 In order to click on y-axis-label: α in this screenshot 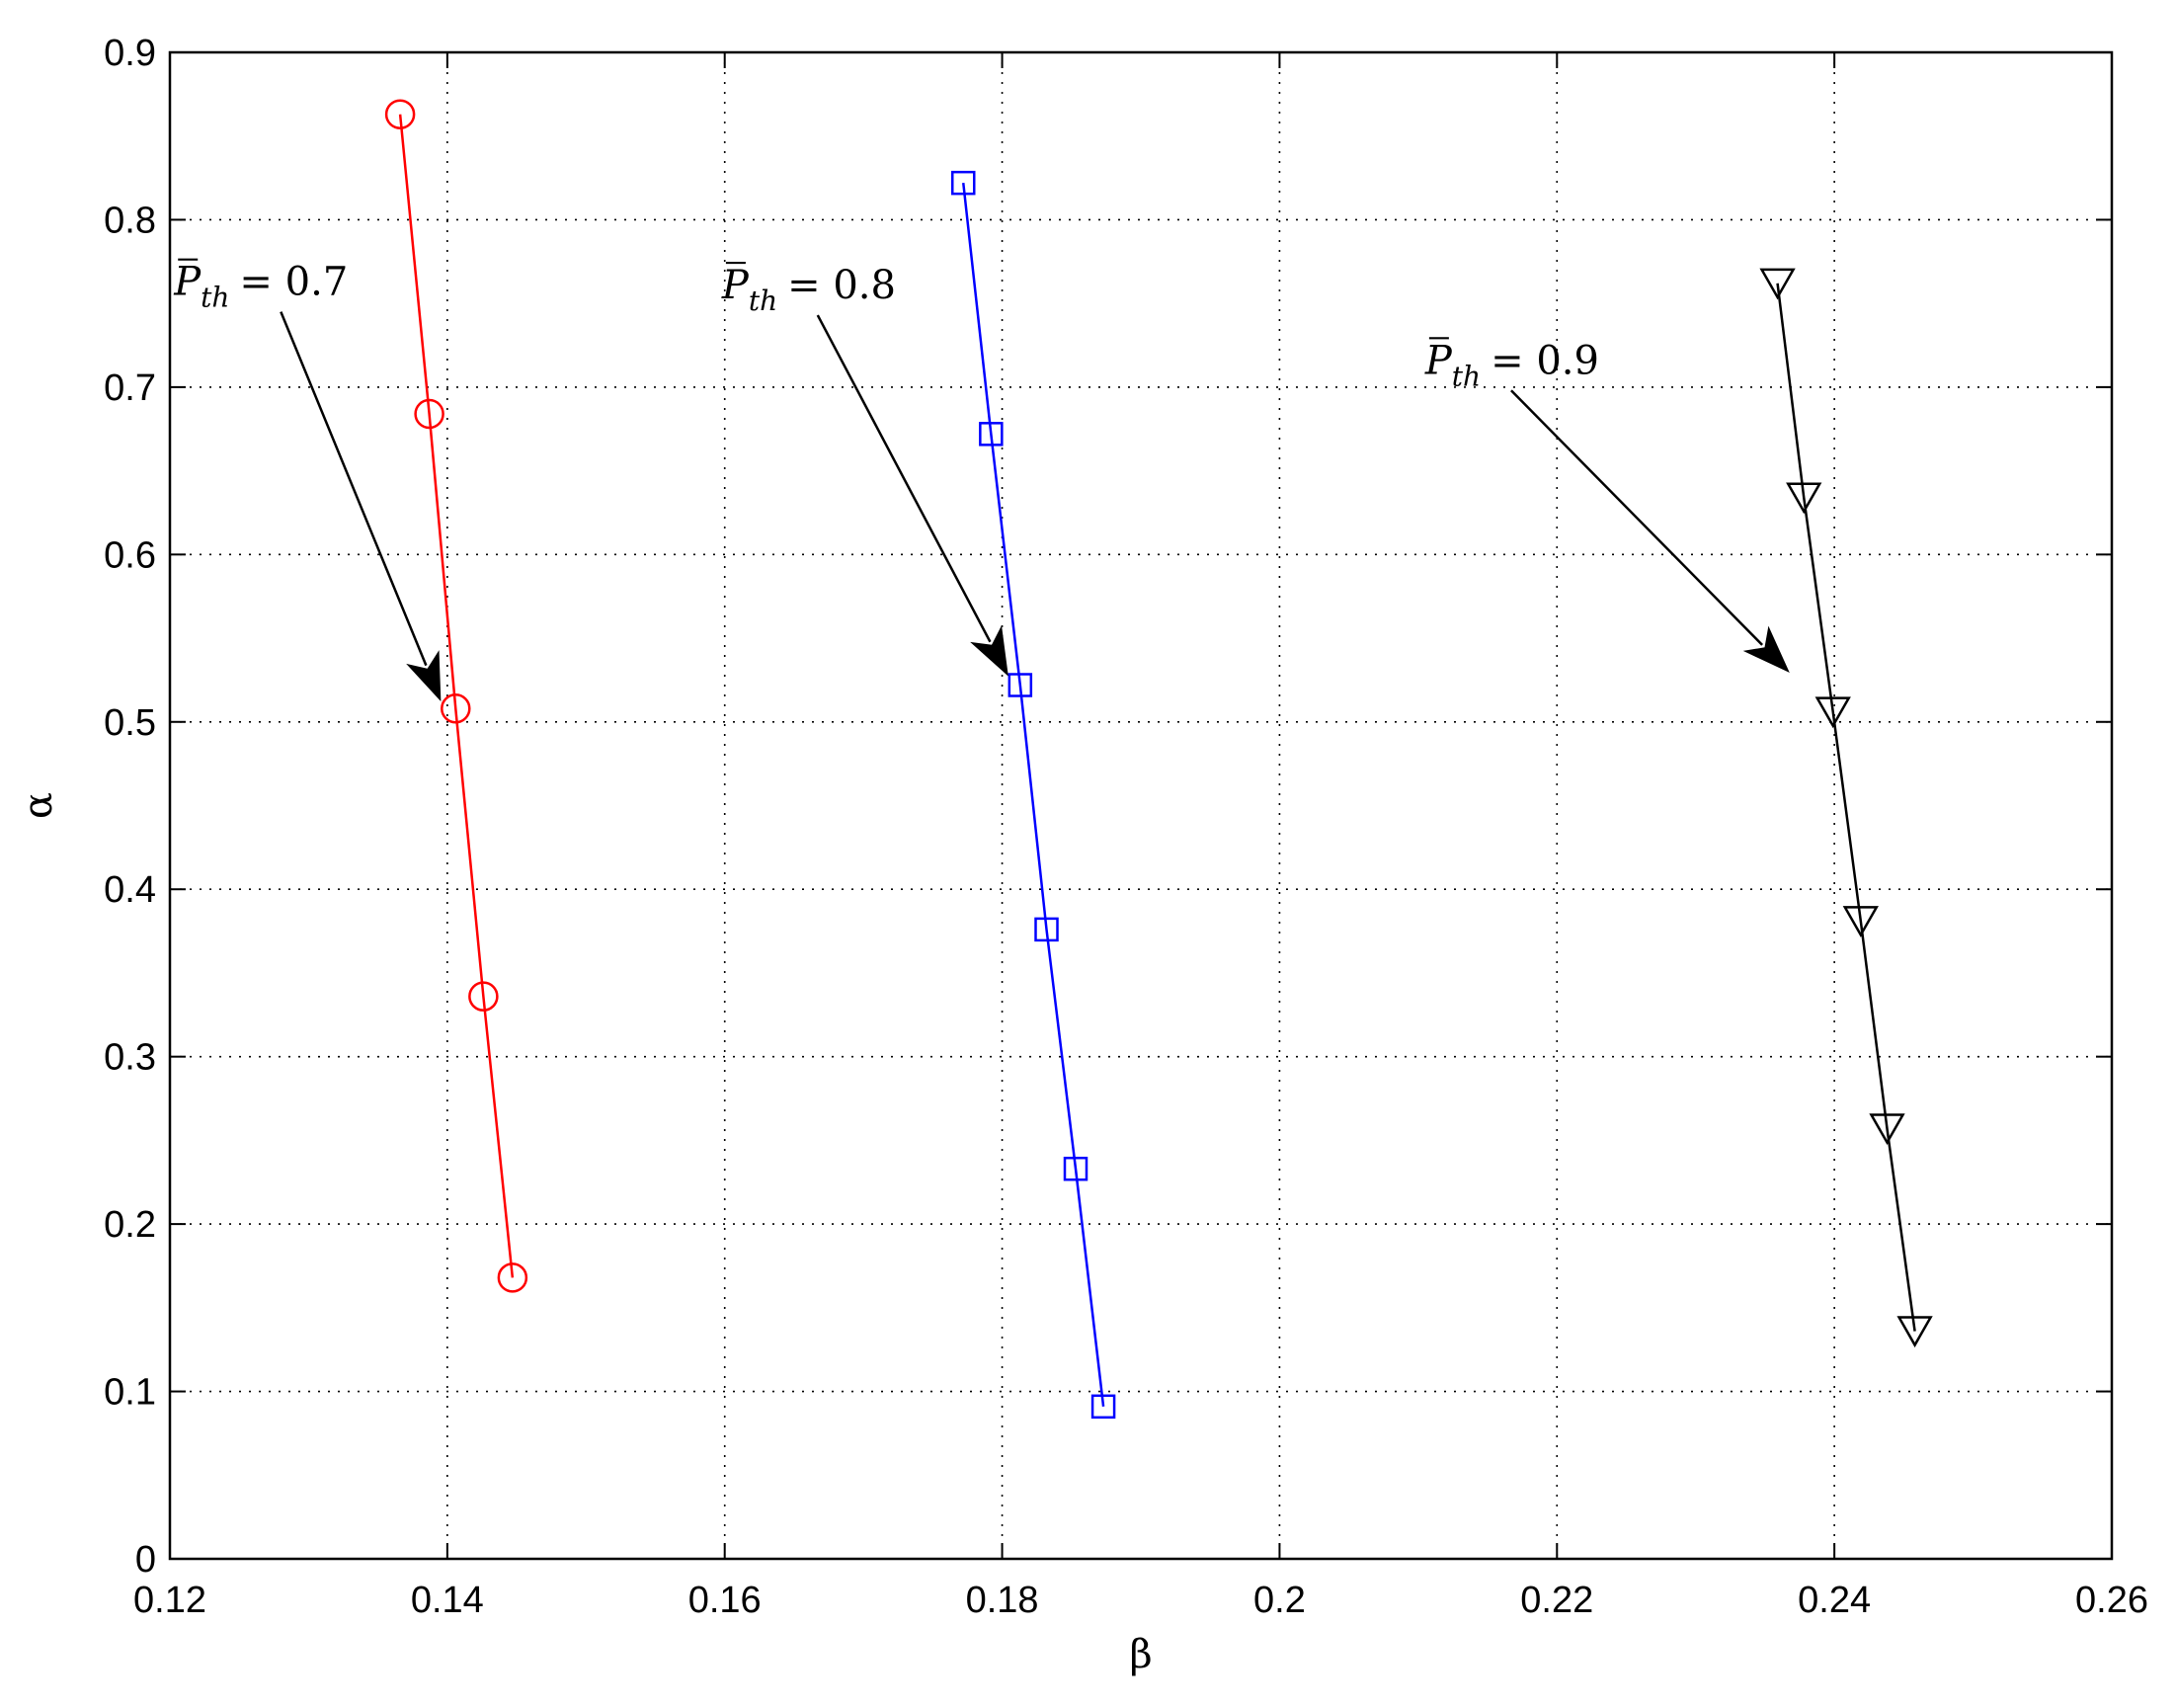, I will do `click(38, 805)`.